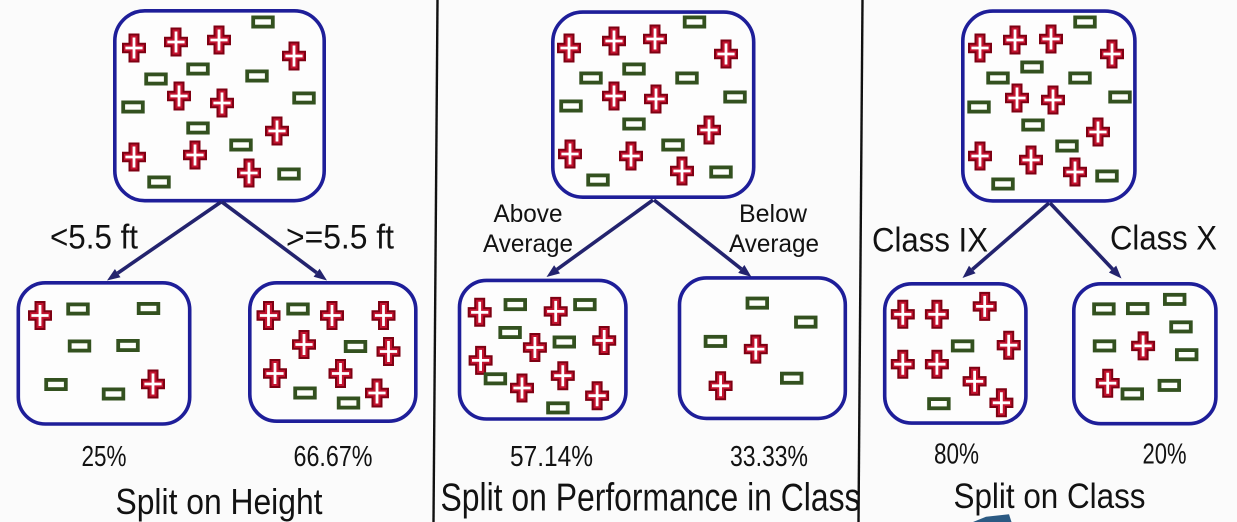 Image resolution: width=1237 pixels, height=522 pixels. What do you see at coordinates (340, 238) in the screenshot?
I see `svg-text: >=5.5 ft` at bounding box center [340, 238].